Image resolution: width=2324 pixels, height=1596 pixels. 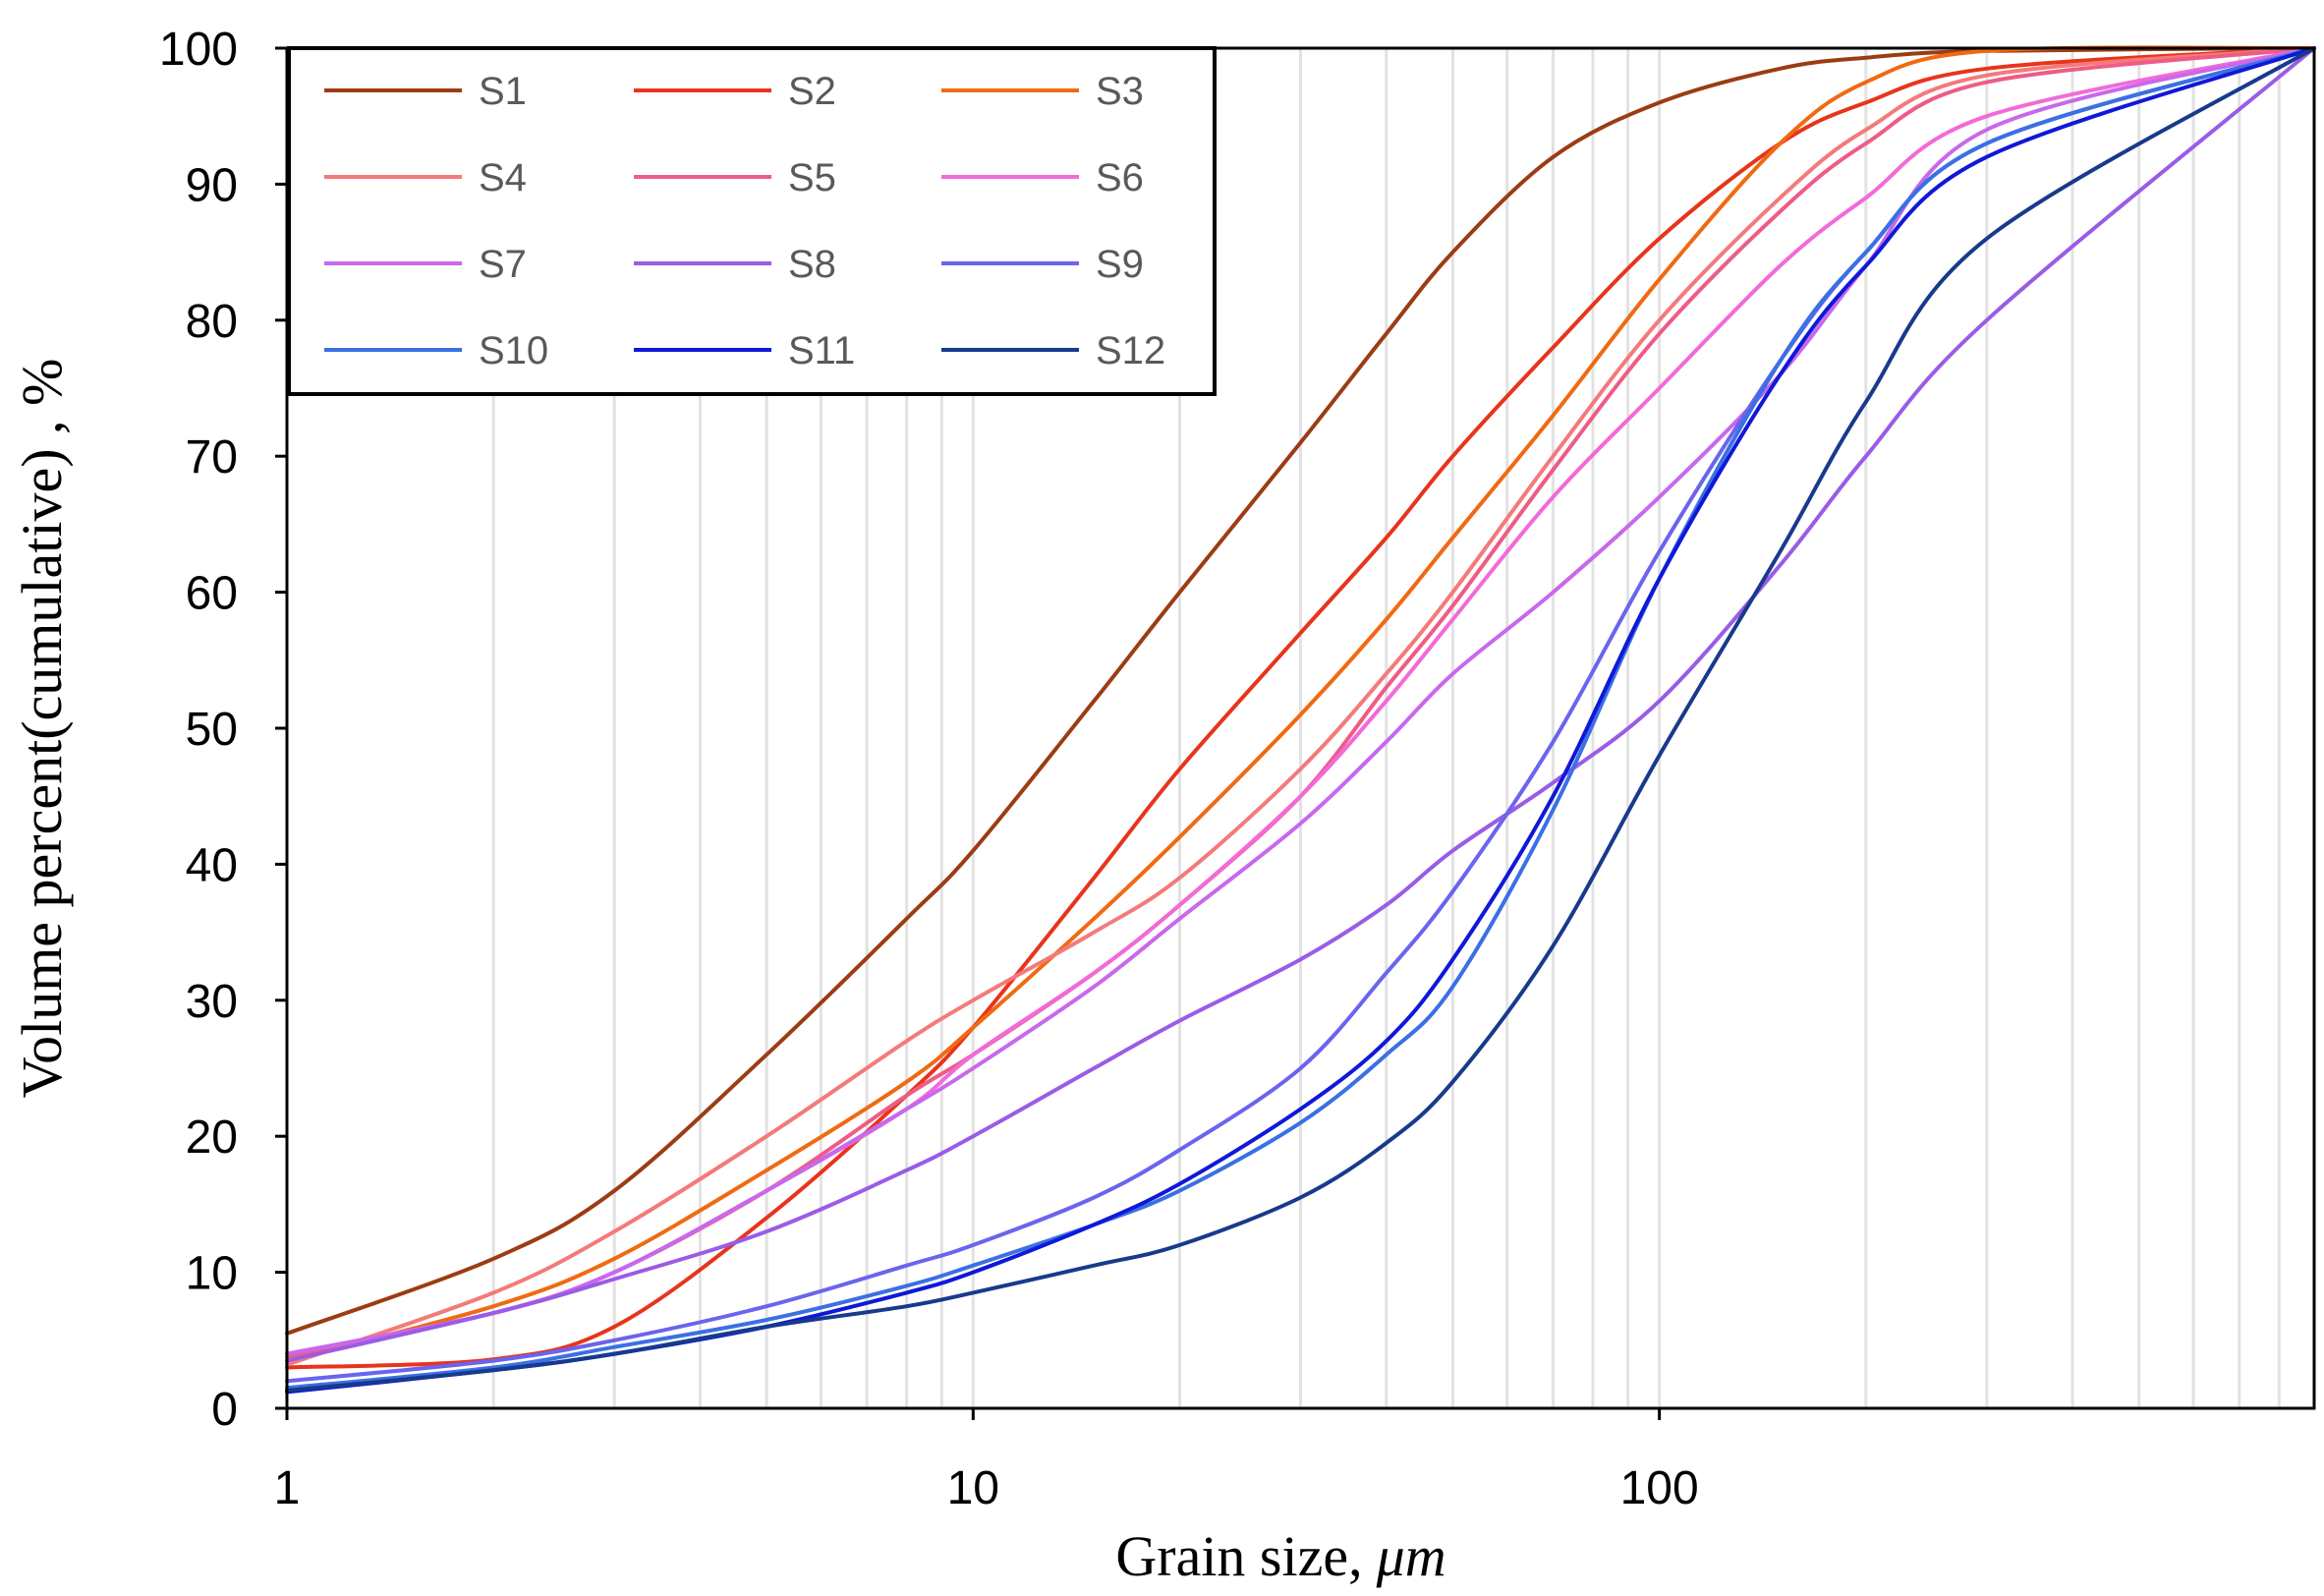 What do you see at coordinates (735, 178) in the screenshot?
I see `legend-entry-s5: S5` at bounding box center [735, 178].